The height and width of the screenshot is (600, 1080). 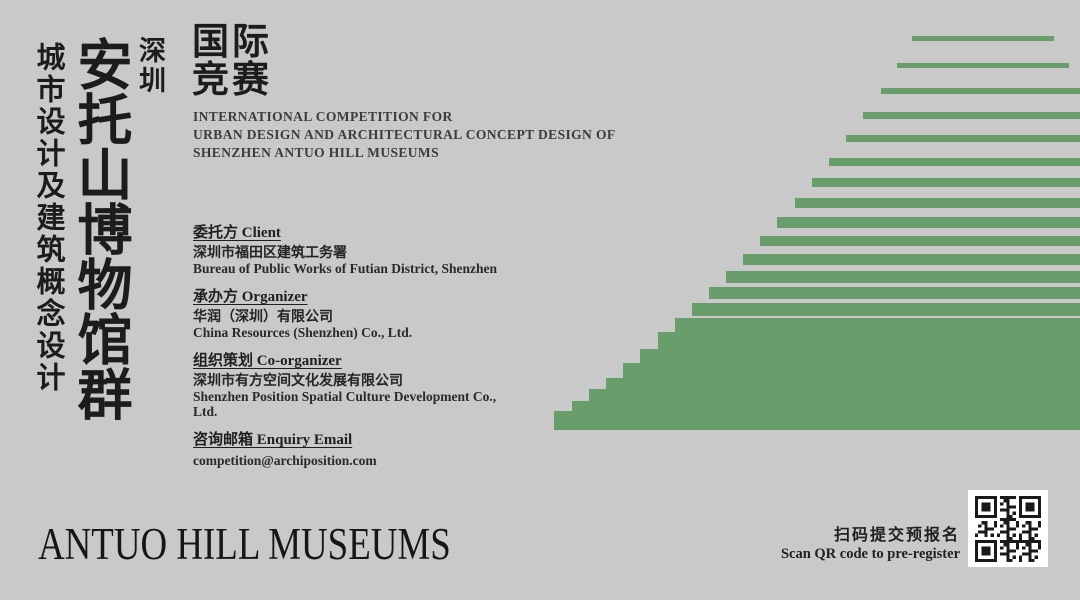 What do you see at coordinates (48, 218) in the screenshot?
I see `vertical-subtitle: 城市设计及建筑概念设计` at bounding box center [48, 218].